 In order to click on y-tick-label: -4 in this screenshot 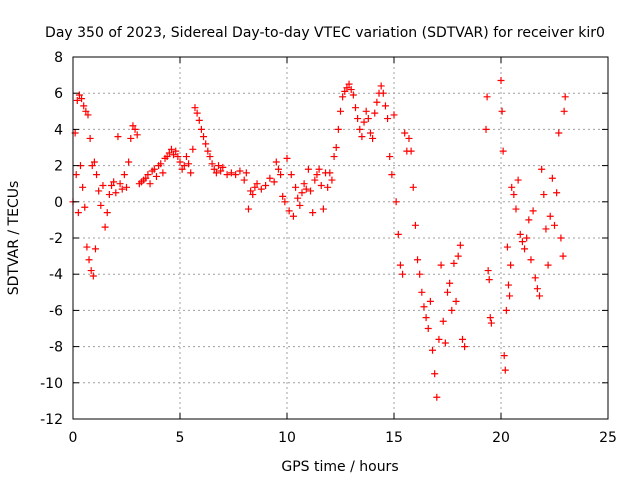, I will do `click(56, 275)`.